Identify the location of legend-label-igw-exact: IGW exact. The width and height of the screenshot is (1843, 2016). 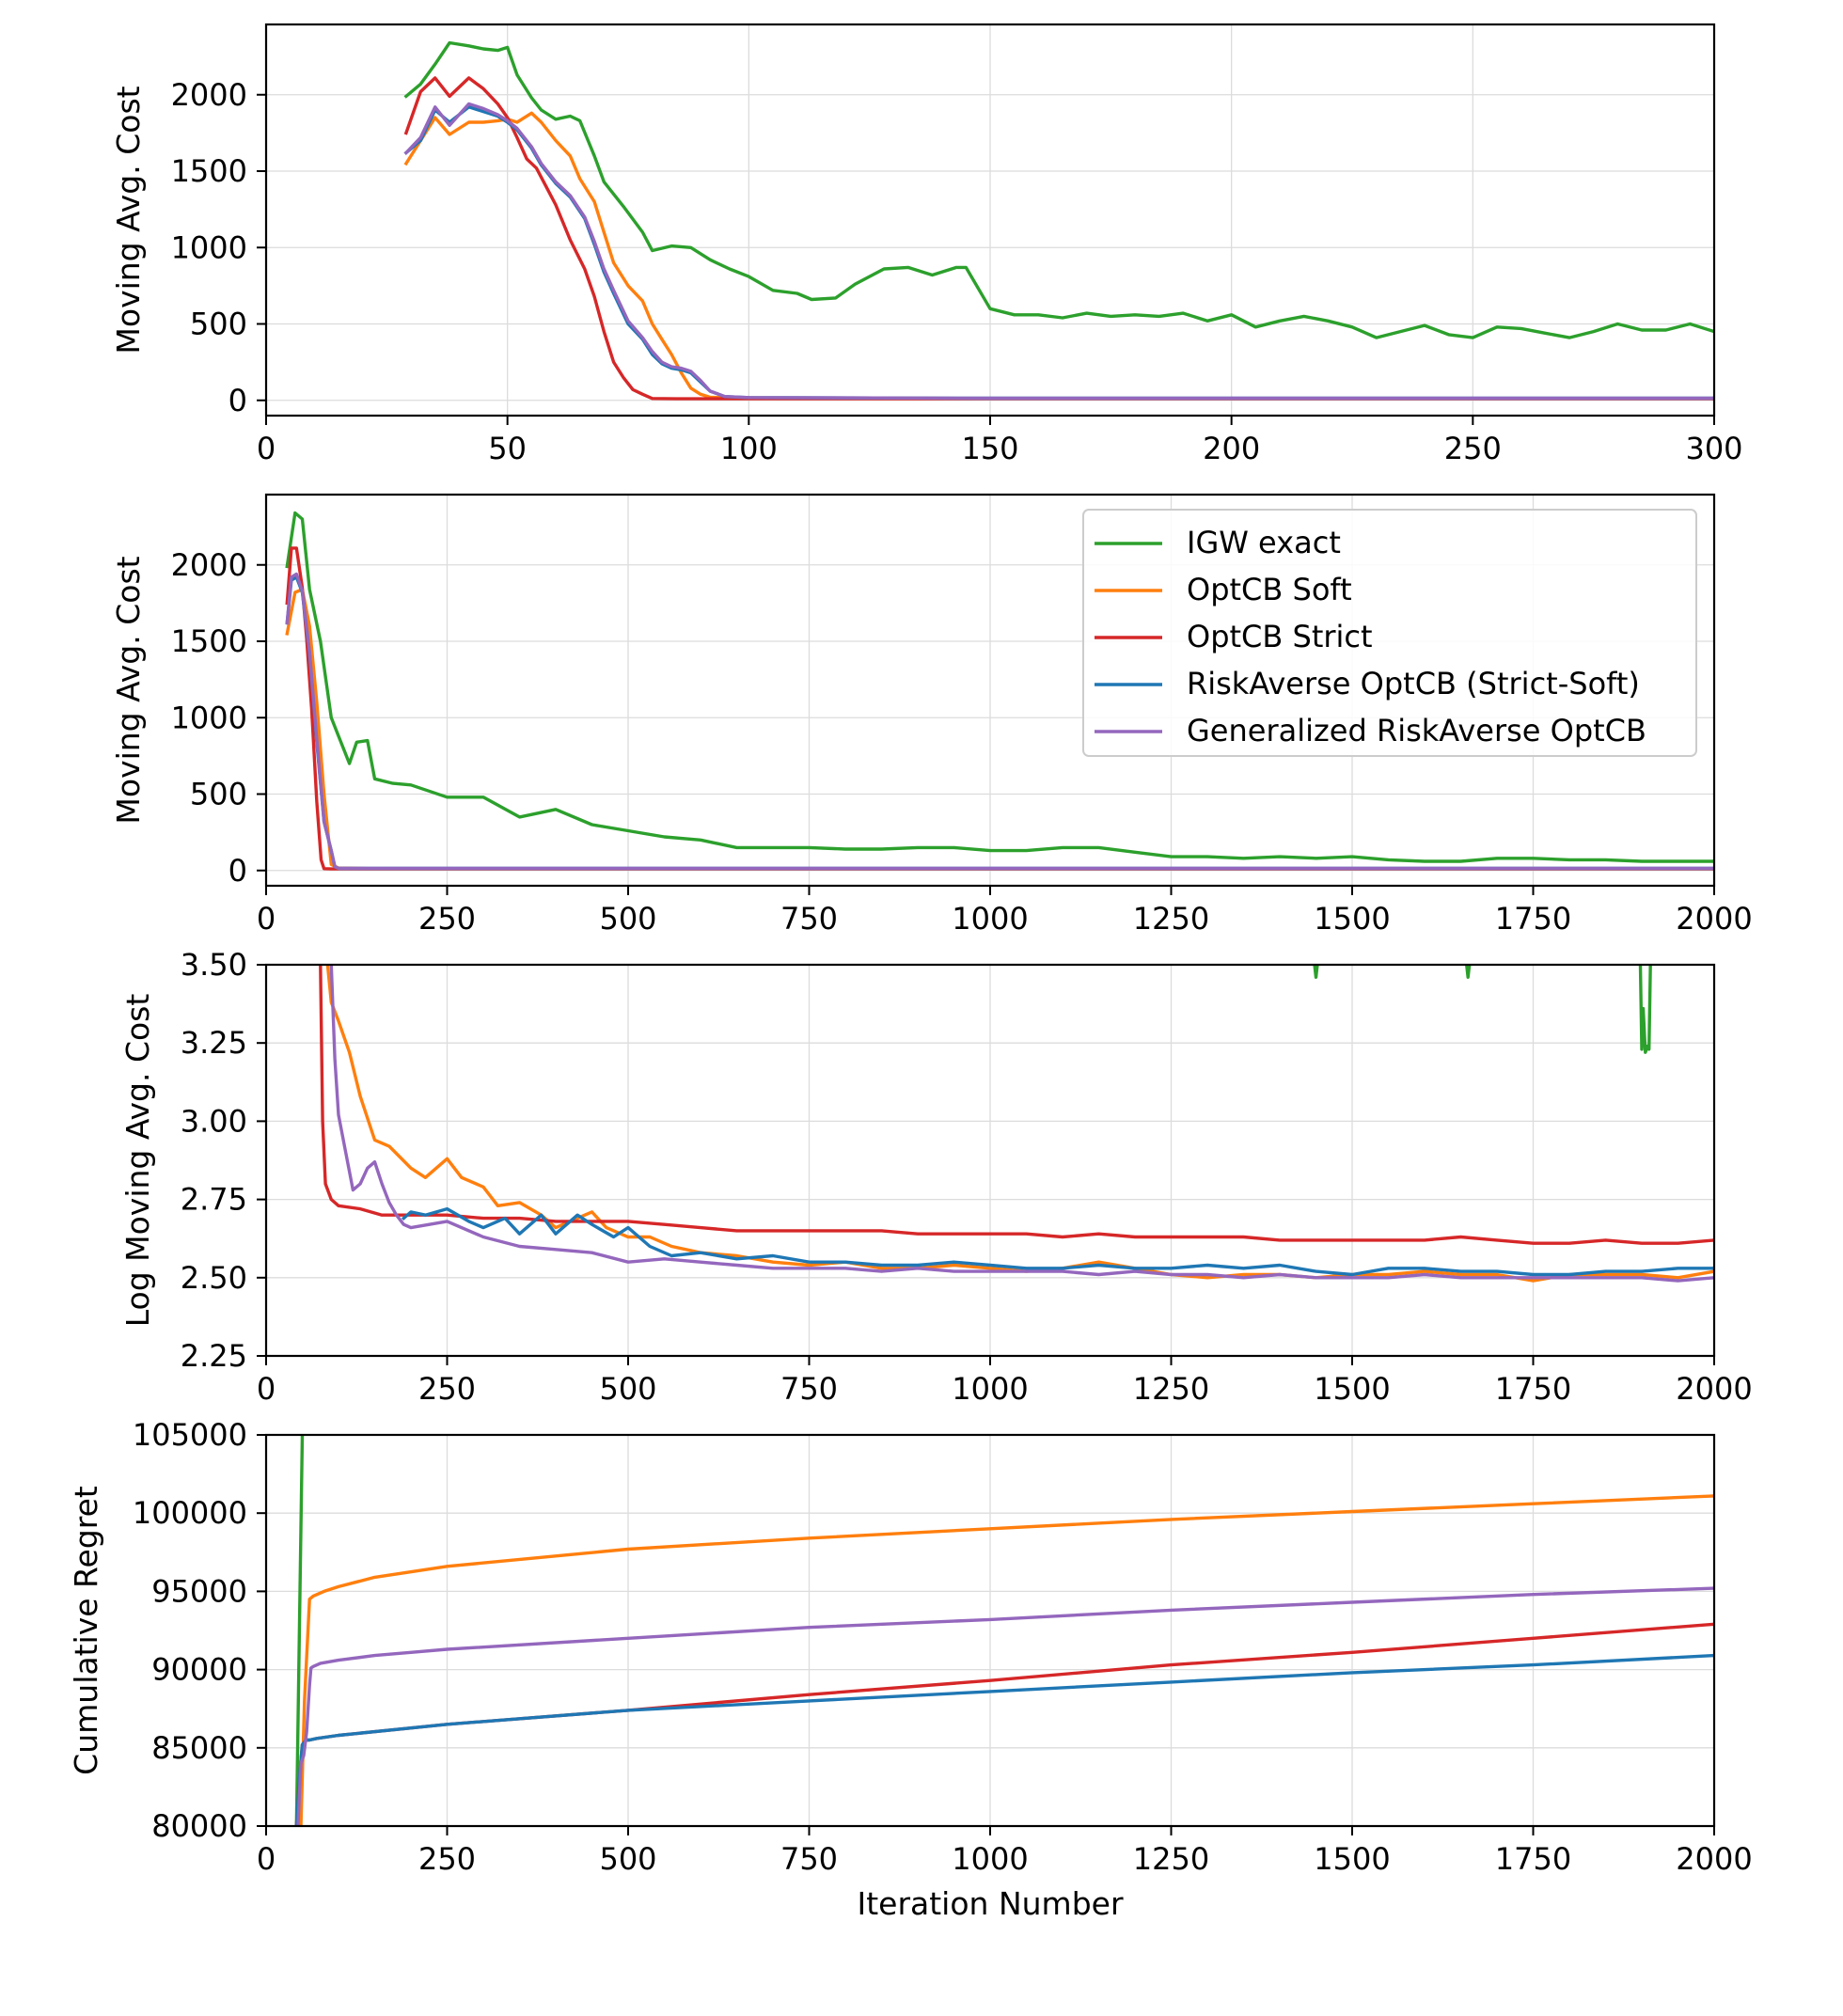
(1264, 542).